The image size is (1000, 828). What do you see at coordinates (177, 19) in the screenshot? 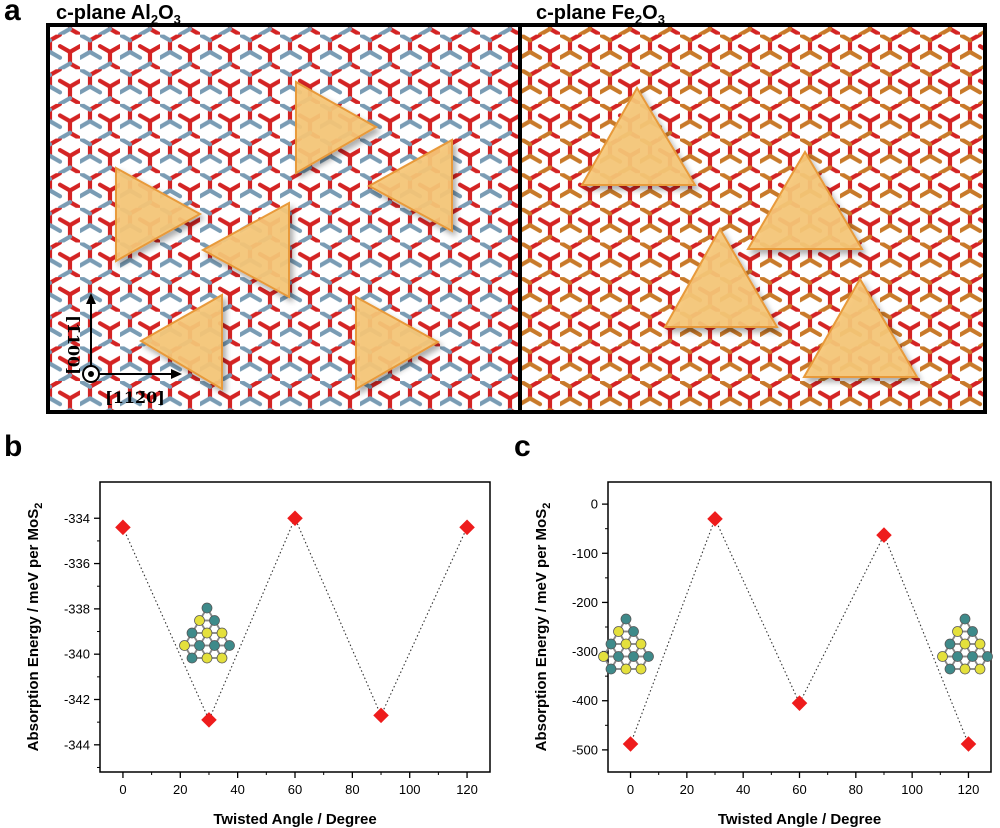
I see `al2o3-sub-3: 3` at bounding box center [177, 19].